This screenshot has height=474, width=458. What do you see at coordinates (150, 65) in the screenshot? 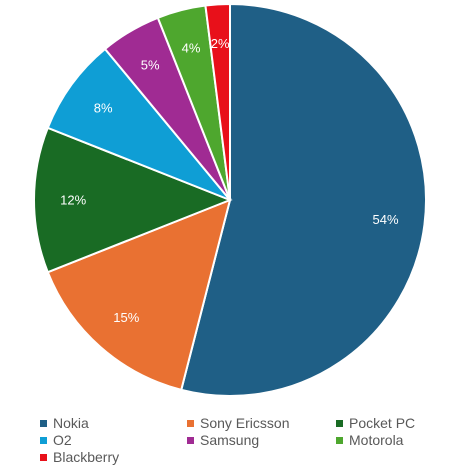
I see `data-label-samsung: 5%` at bounding box center [150, 65].